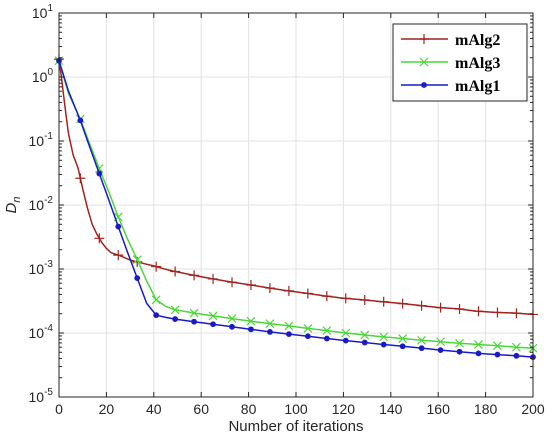 This screenshot has width=550, height=437. I want to click on x-tick-label: 100, so click(296, 409).